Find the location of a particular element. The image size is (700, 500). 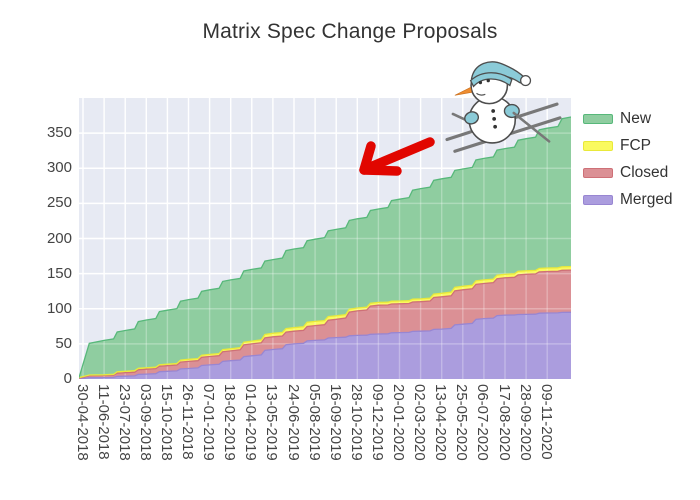

chart-title: Matrix Spec Change Proposals is located at coordinates (350, 31).